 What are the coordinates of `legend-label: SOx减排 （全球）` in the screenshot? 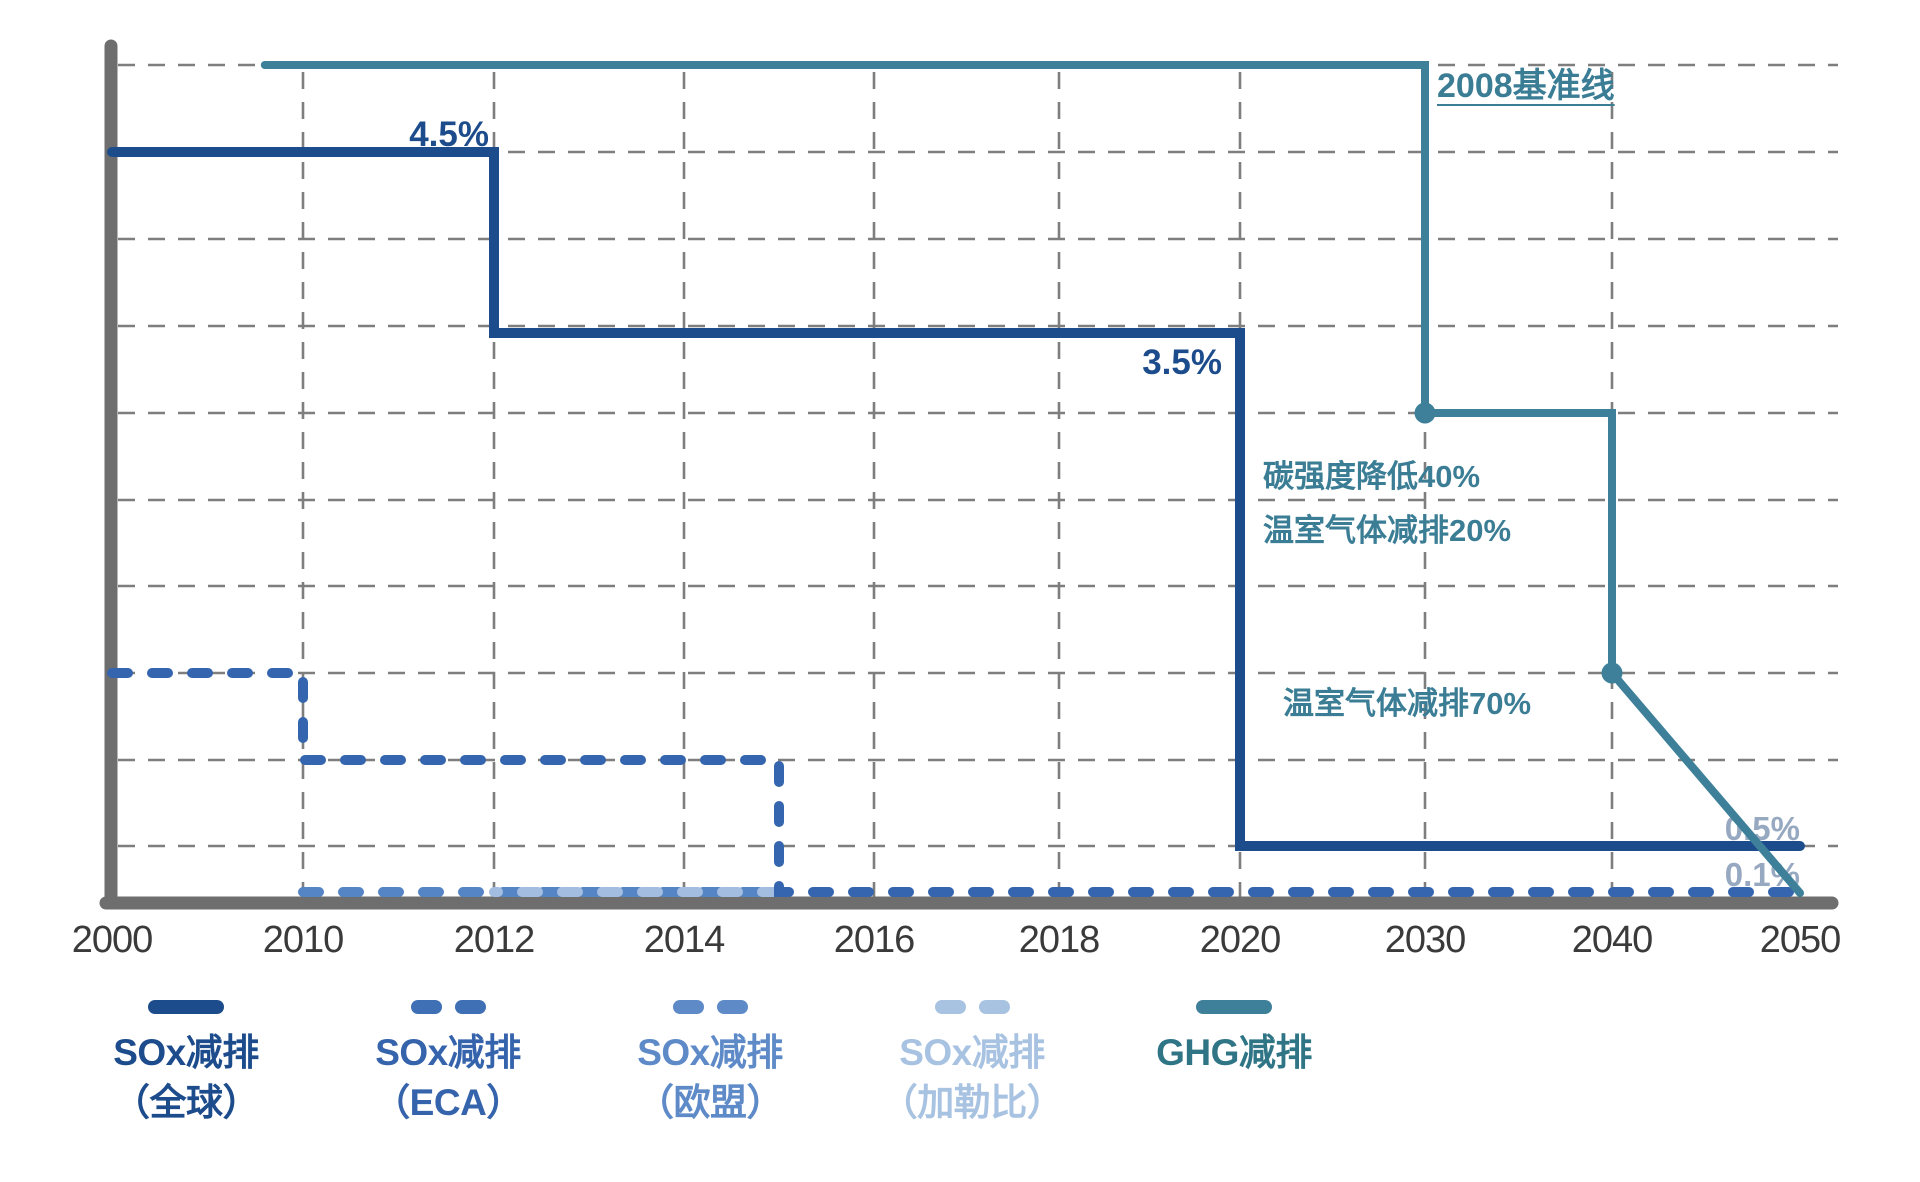 It's located at (186, 1078).